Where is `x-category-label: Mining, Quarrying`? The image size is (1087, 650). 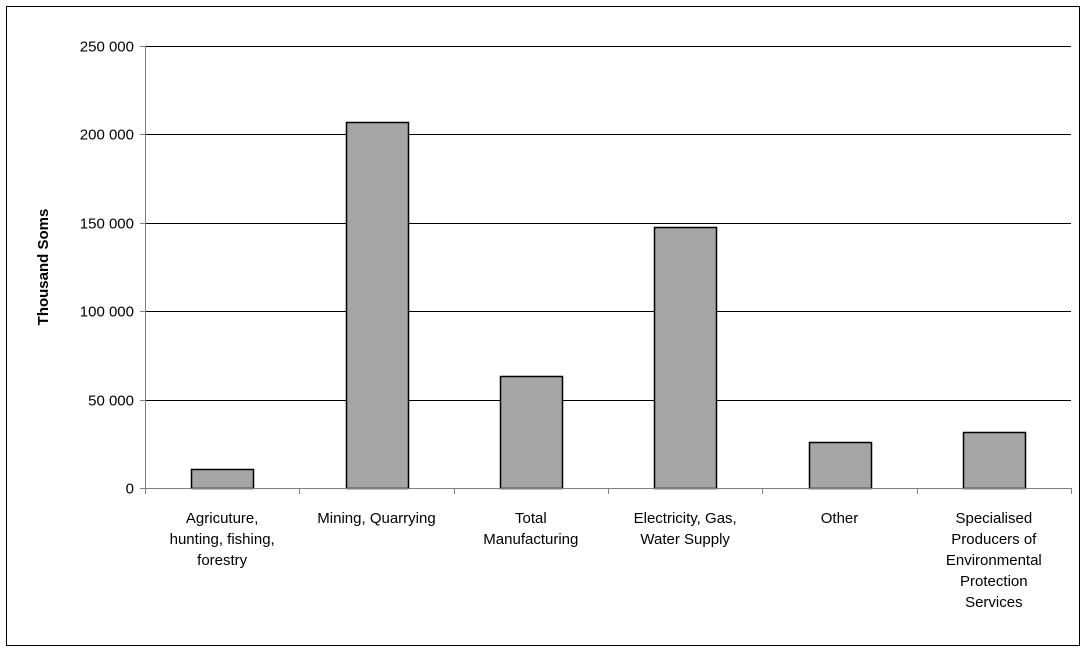
x-category-label: Mining, Quarrying is located at coordinates (376, 518).